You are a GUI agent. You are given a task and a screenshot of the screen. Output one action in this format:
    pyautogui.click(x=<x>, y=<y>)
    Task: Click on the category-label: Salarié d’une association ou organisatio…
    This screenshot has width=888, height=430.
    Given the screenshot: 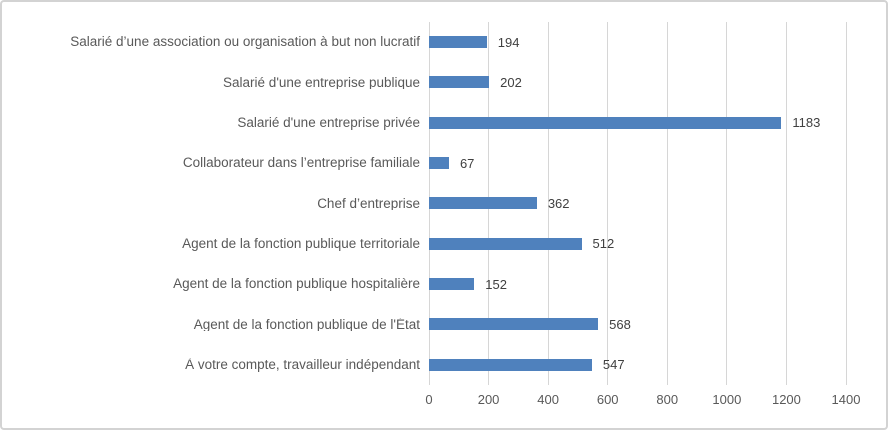 What is the action you would take?
    pyautogui.click(x=245, y=42)
    